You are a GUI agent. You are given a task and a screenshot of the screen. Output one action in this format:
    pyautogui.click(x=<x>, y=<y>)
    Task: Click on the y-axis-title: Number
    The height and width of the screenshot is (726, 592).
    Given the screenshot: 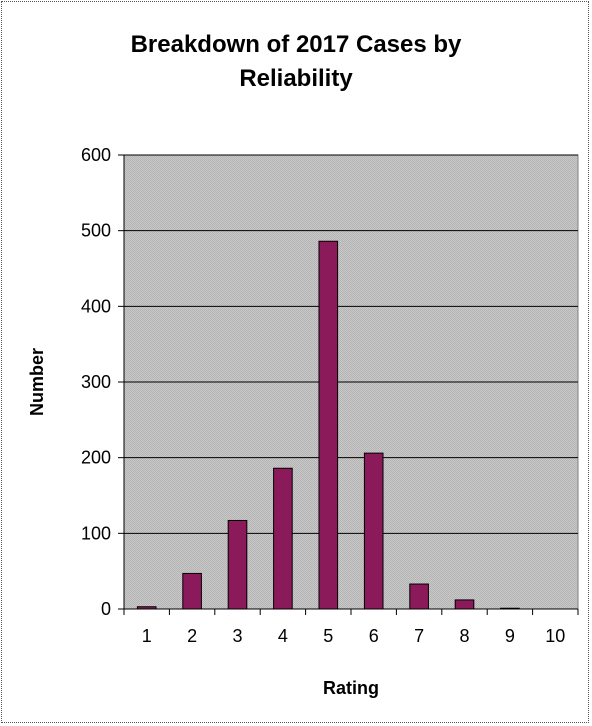 What is the action you would take?
    pyautogui.click(x=37, y=382)
    